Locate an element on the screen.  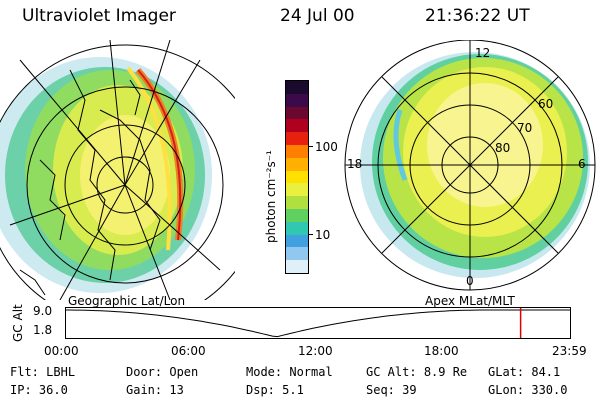
timeline-ylabel: GC Alt is located at coordinates (18, 323).